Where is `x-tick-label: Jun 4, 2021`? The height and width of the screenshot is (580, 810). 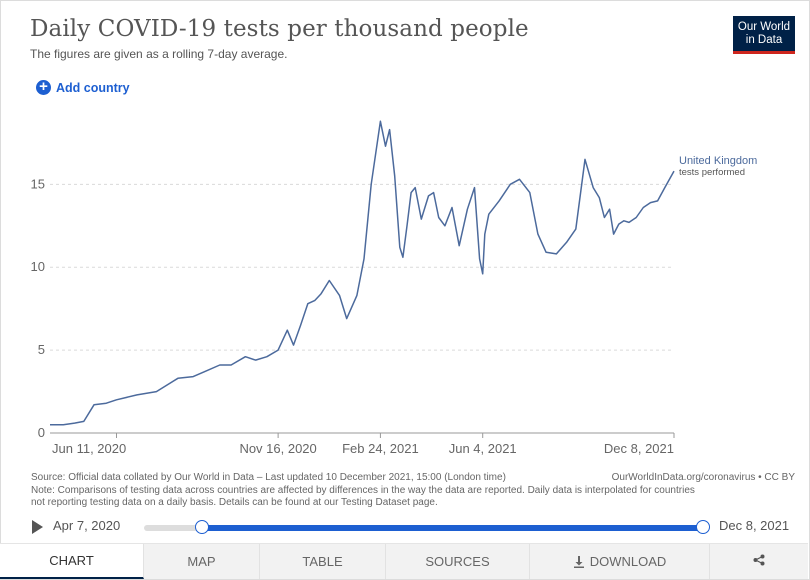
x-tick-label: Jun 4, 2021 is located at coordinates (483, 448).